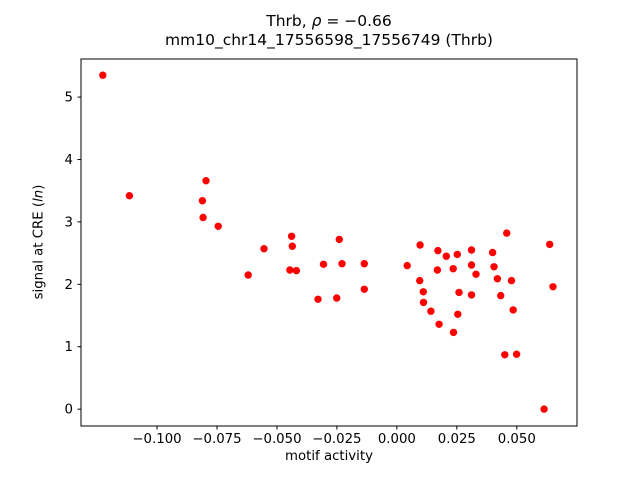  Describe the element at coordinates (69, 410) in the screenshot. I see `y-tick-label: 0` at that location.